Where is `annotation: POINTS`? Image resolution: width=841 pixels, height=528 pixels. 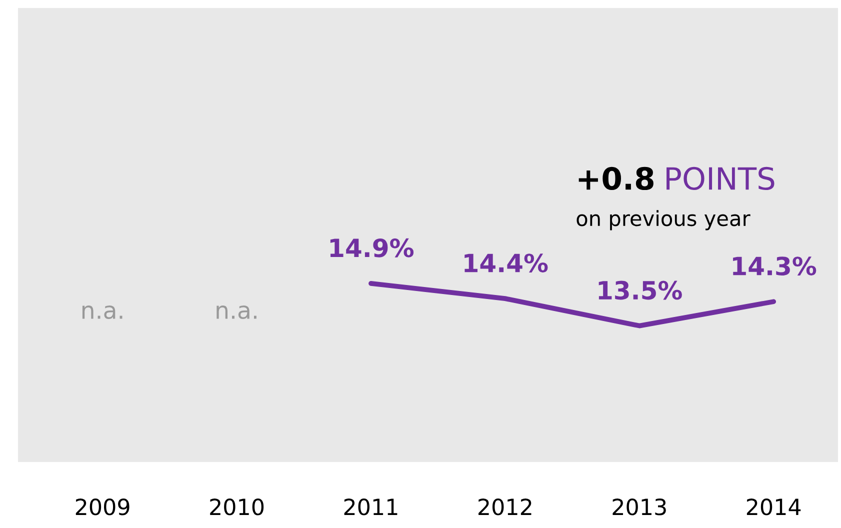 annotation: POINTS is located at coordinates (720, 178).